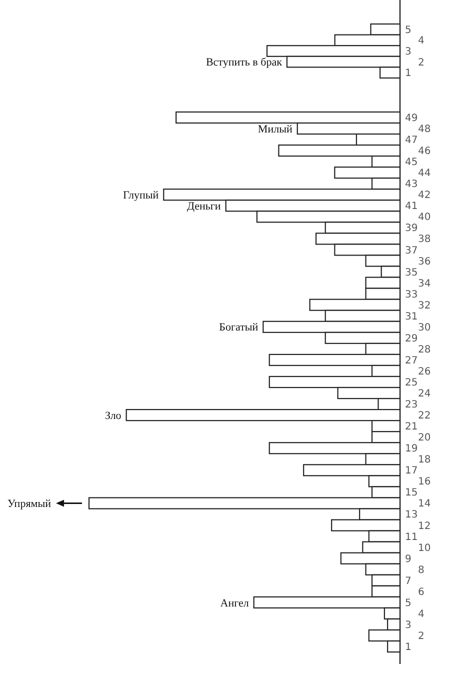 This screenshot has width=450, height=676. What do you see at coordinates (424, 372) in the screenshot?
I see `y-tick-label: 26` at bounding box center [424, 372].